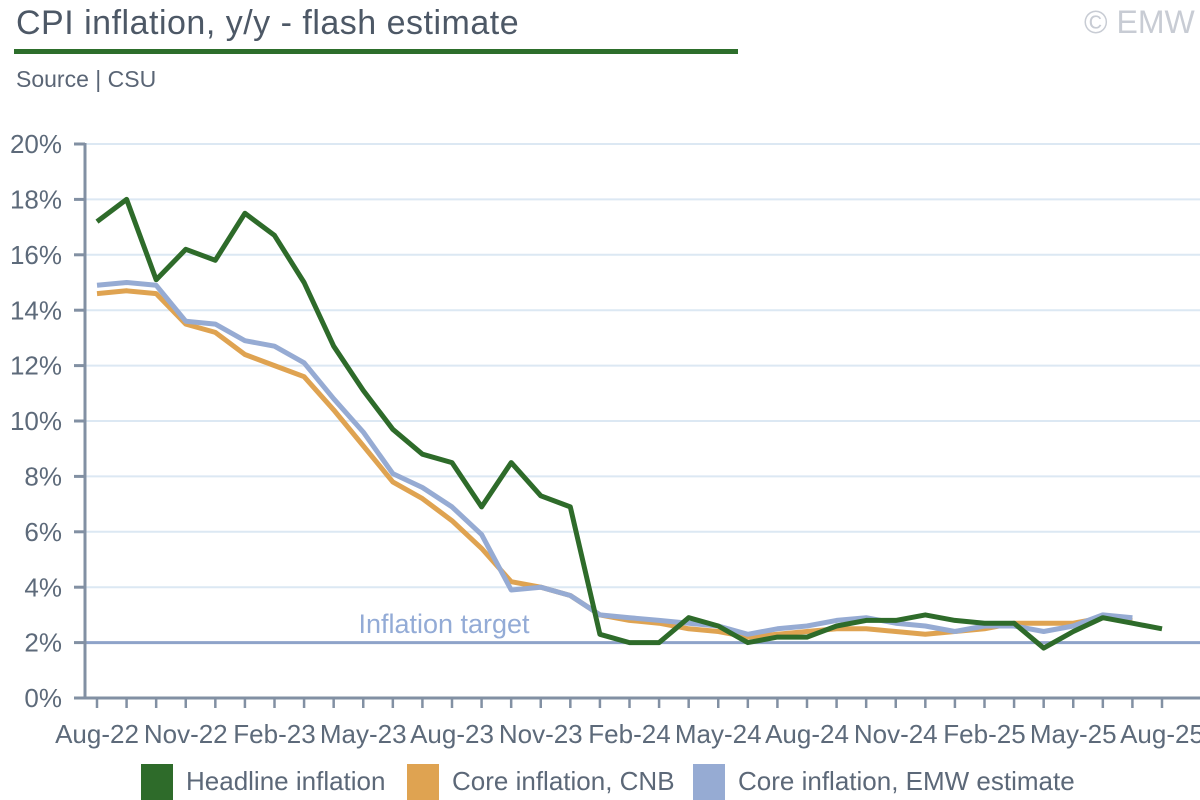  I want to click on y-axis-label: 14%, so click(36, 310).